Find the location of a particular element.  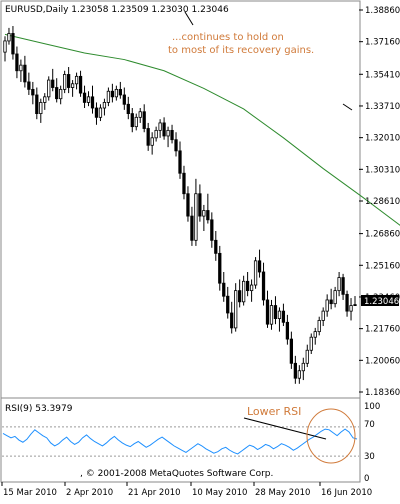

price-tick-label: 1.18360 is located at coordinates (382, 393).